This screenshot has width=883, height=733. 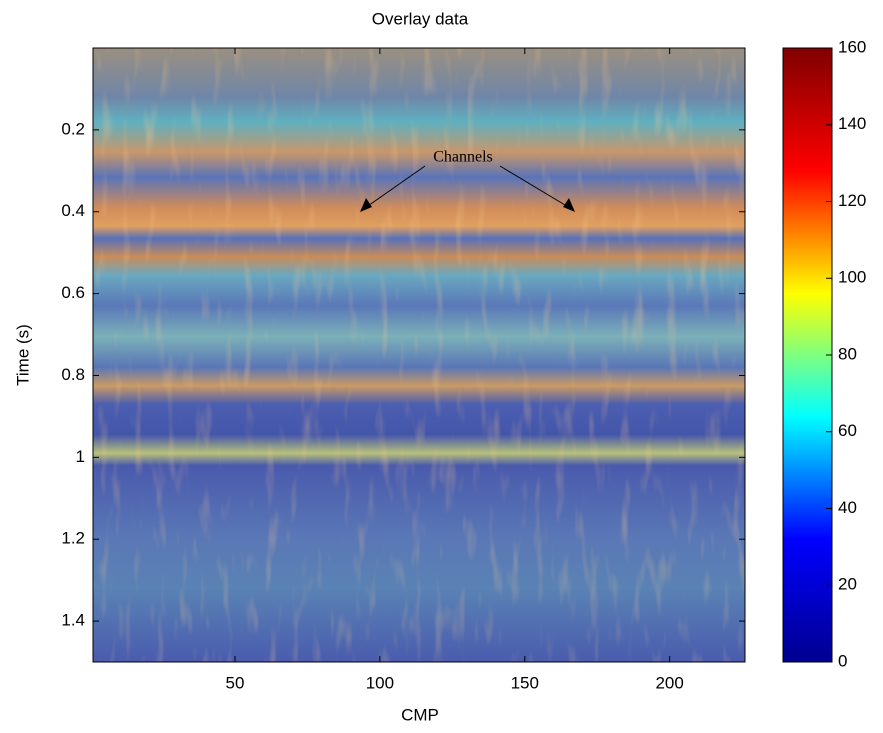 I want to click on y-tick-label: 1, so click(x=80, y=456).